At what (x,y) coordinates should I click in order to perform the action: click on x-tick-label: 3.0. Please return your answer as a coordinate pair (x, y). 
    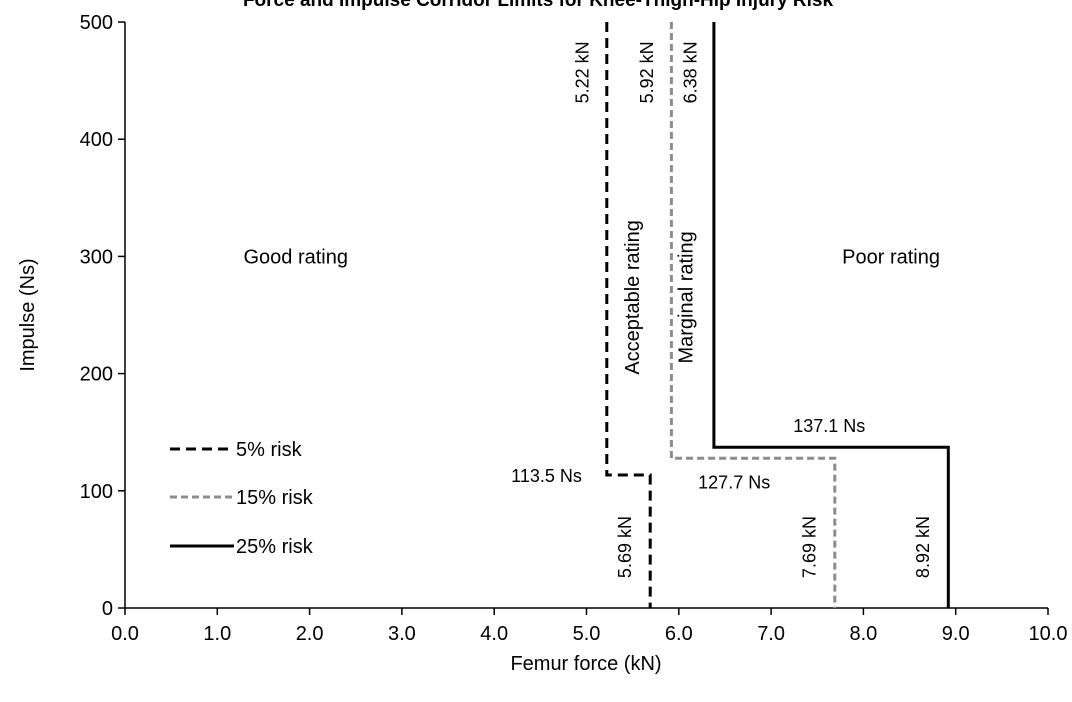
    Looking at the image, I should click on (402, 634).